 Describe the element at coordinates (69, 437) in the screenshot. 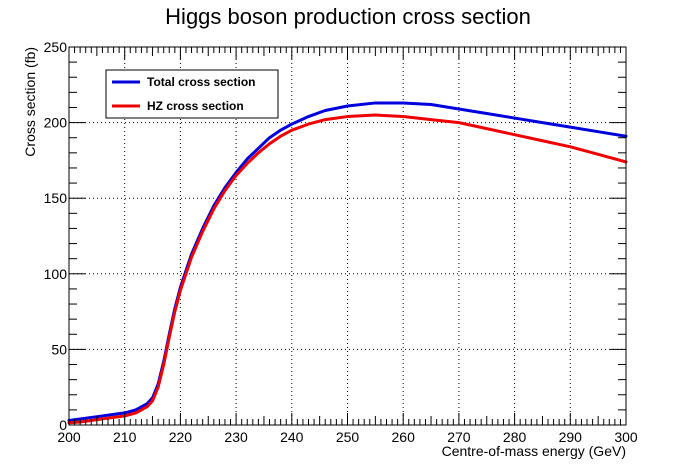

I see `x-tick-label: 200` at that location.